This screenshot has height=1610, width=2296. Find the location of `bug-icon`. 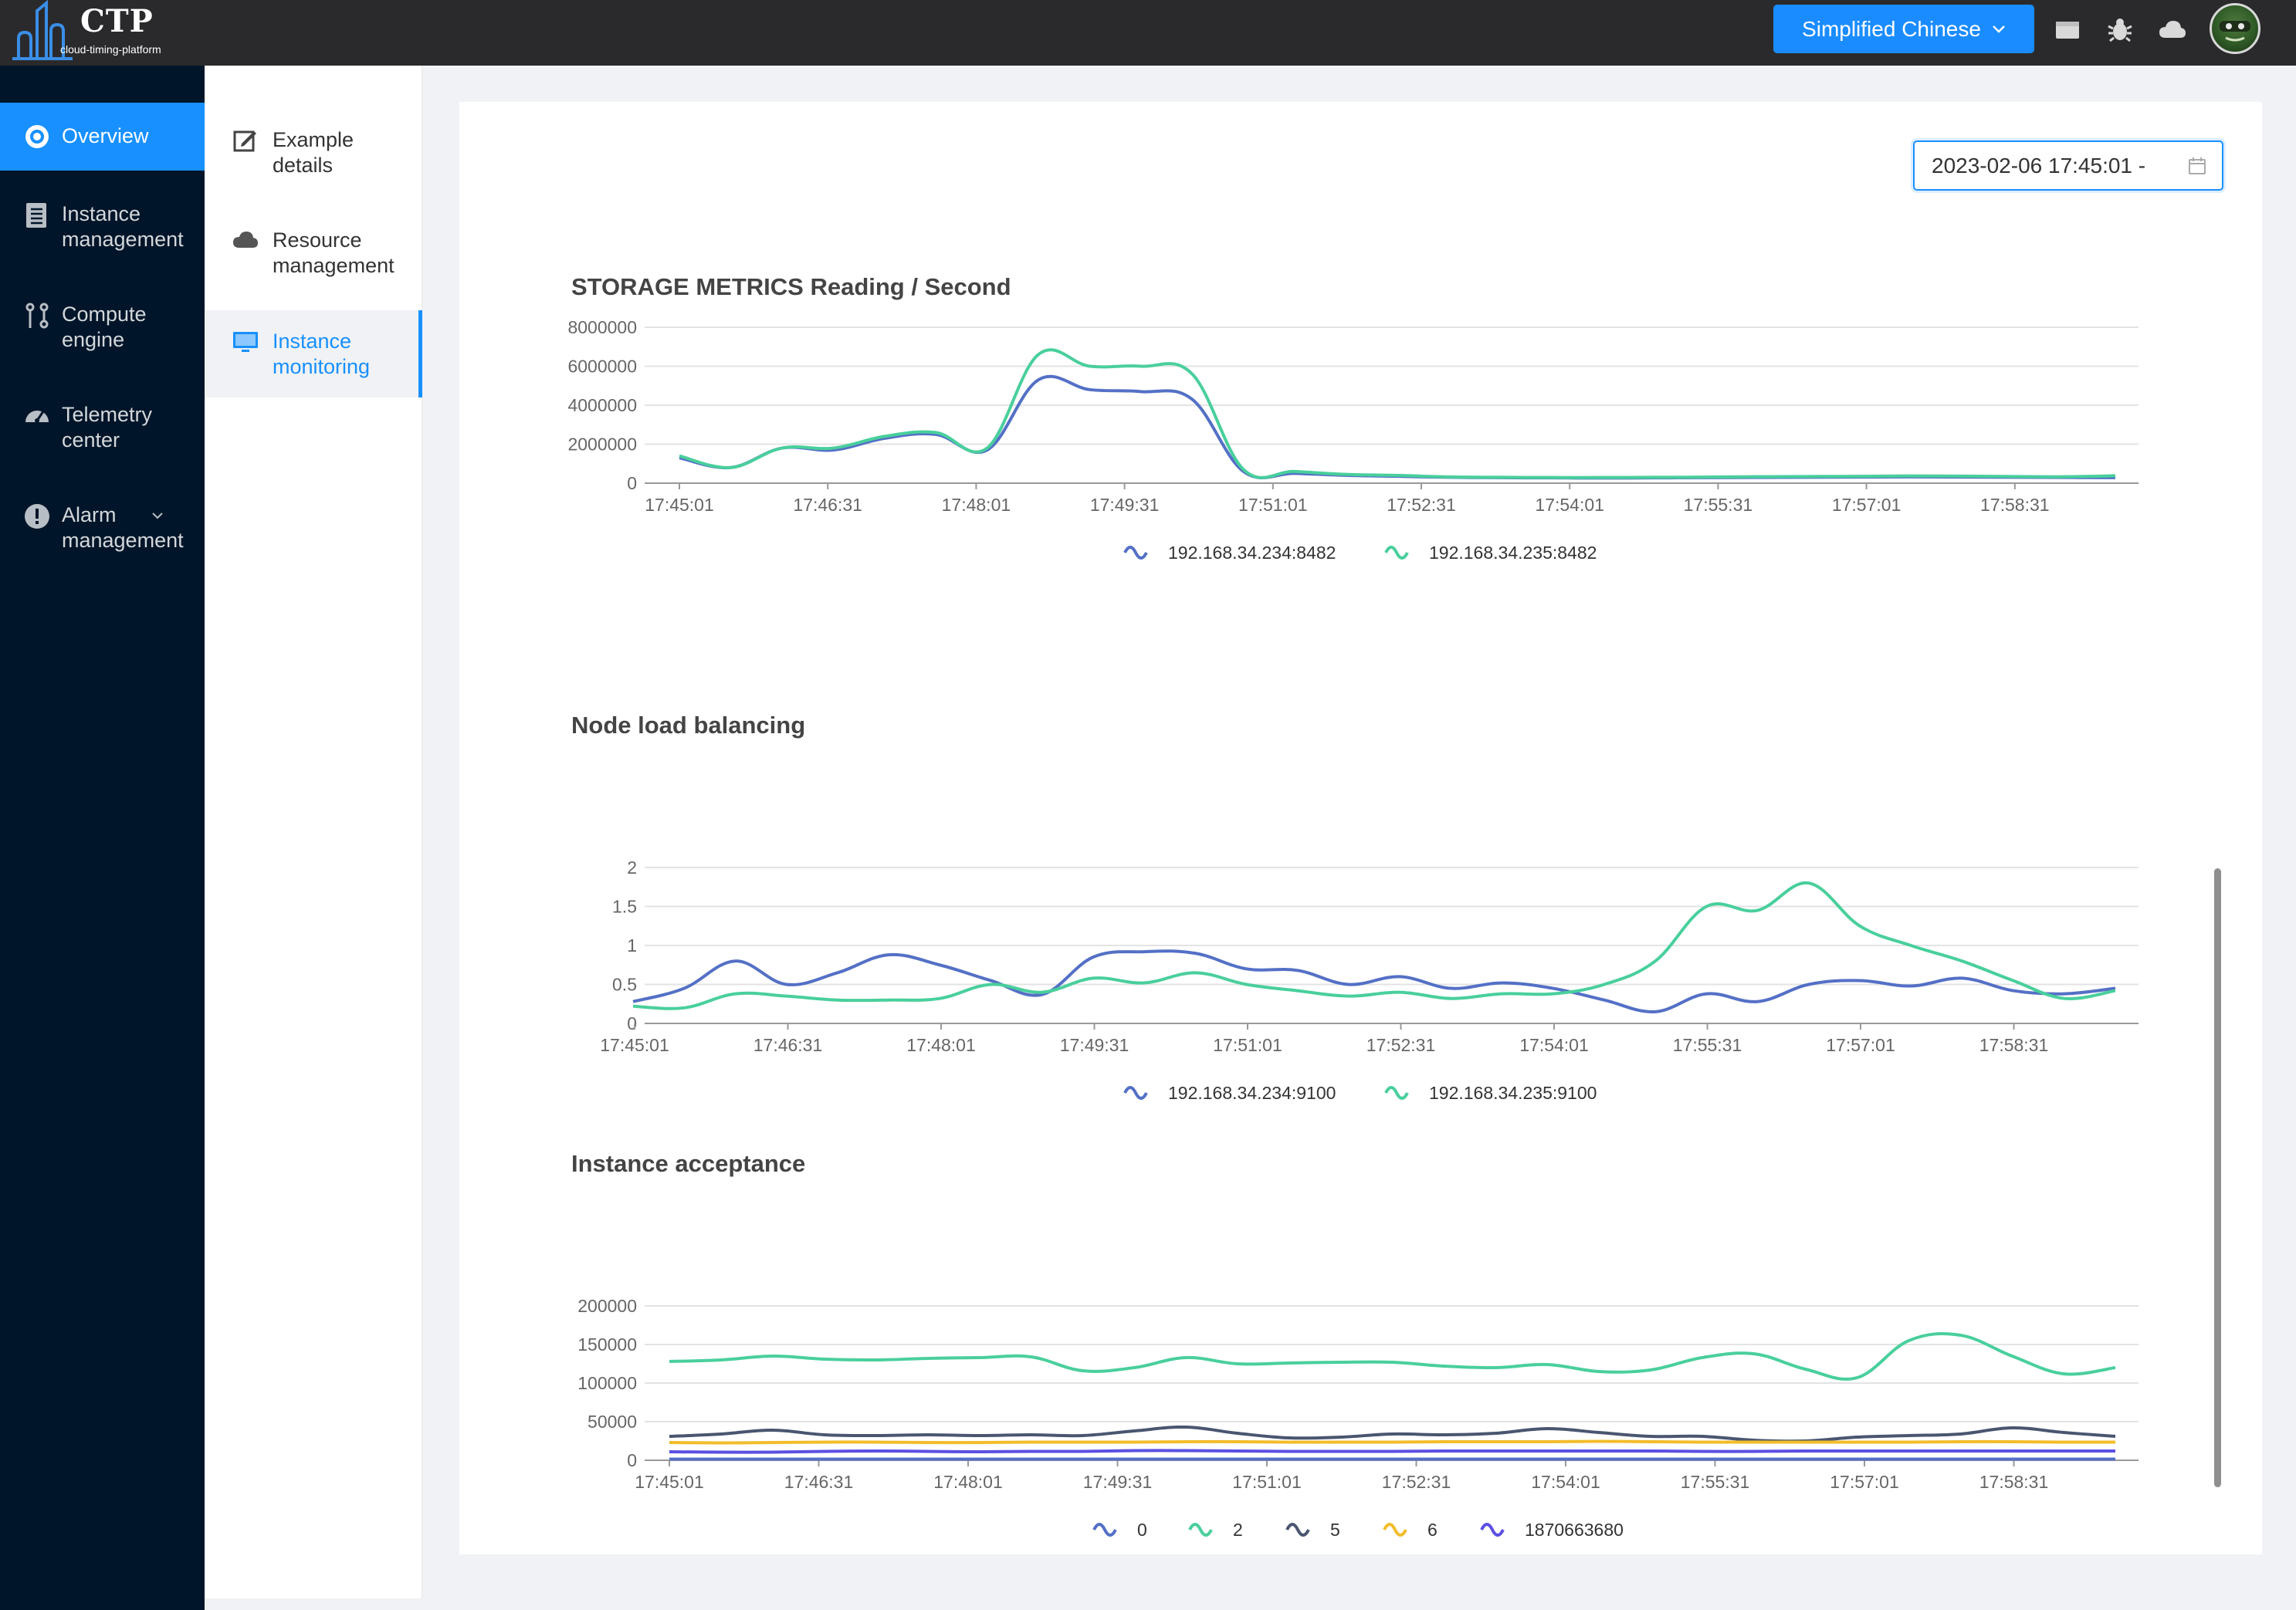

bug-icon is located at coordinates (2120, 29).